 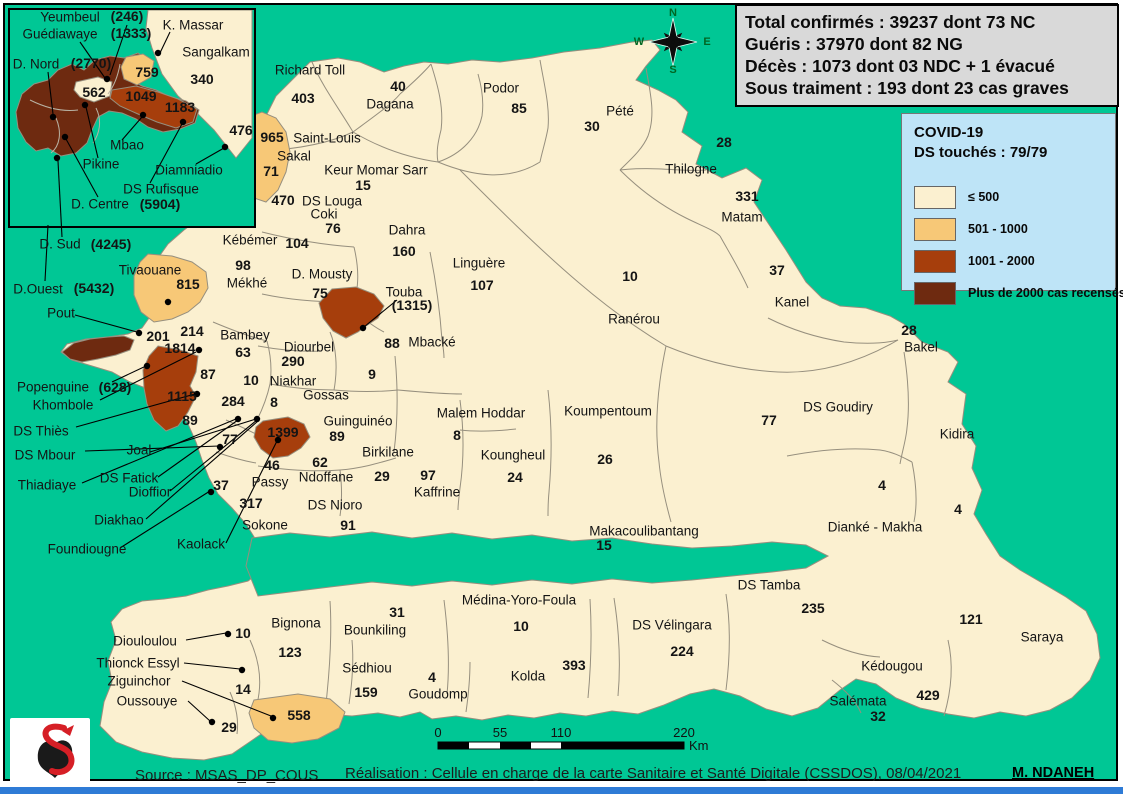 I want to click on author-credit: M. NDANEH, so click(x=1053, y=773).